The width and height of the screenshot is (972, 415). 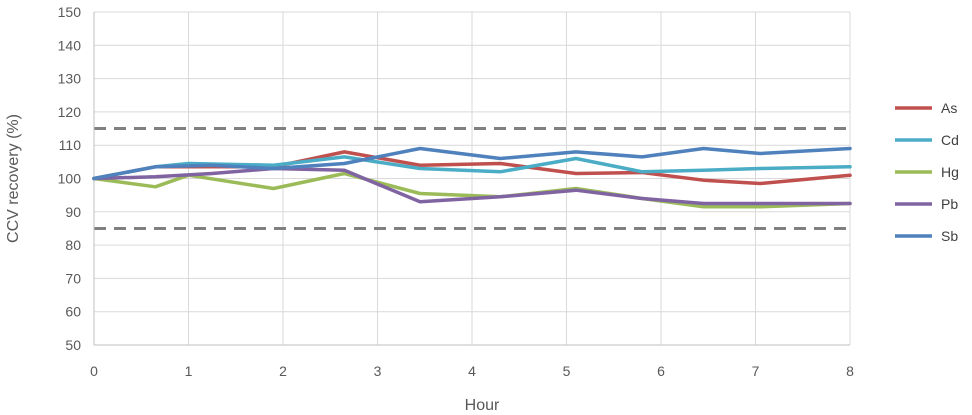 I want to click on y-tick-label: 120, so click(x=70, y=112).